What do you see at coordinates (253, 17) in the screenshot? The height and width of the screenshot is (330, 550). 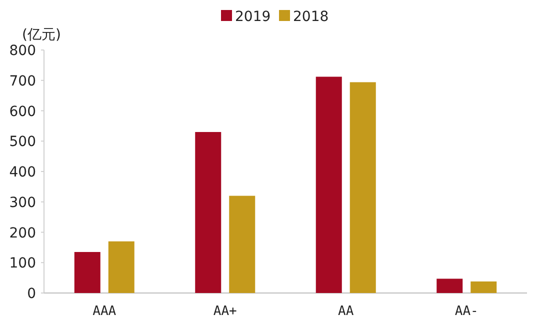 I see `legend-label: 2019` at bounding box center [253, 17].